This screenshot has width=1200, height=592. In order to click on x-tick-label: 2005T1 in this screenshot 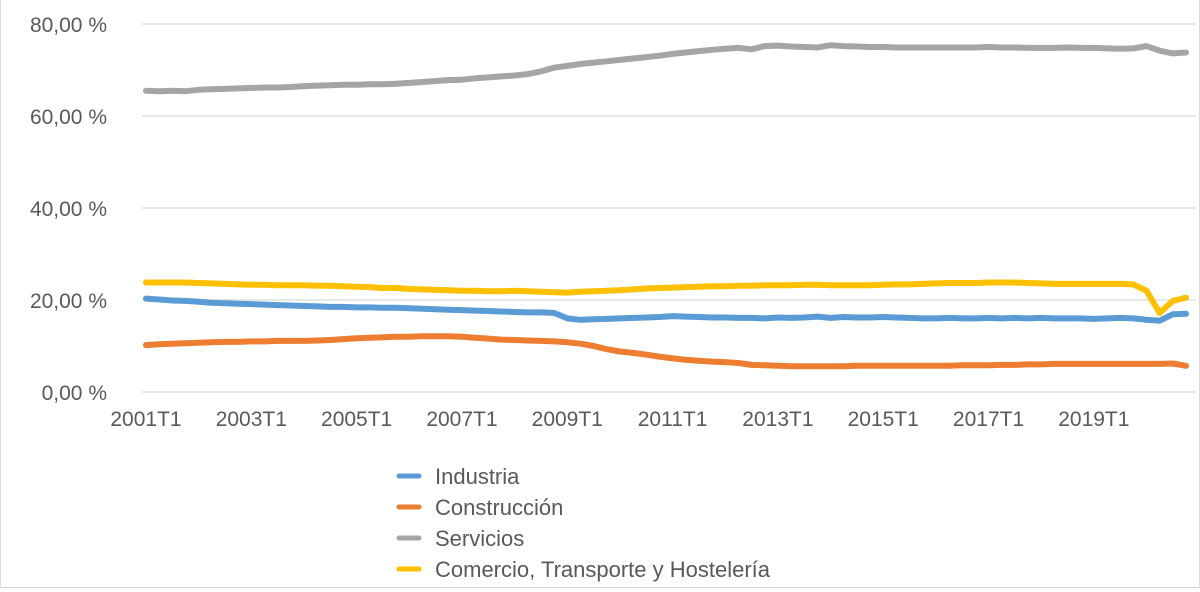, I will do `click(356, 419)`.